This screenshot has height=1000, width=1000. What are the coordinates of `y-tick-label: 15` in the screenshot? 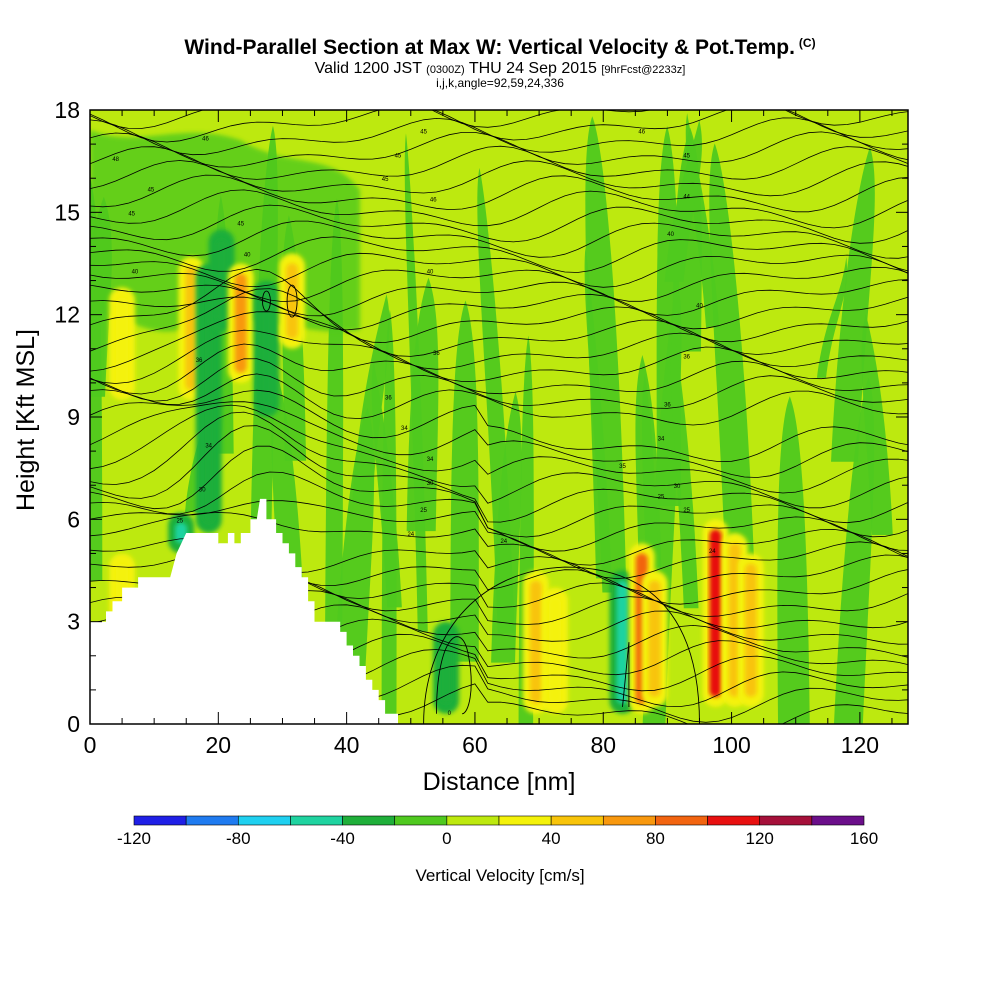 It's located at (67, 212).